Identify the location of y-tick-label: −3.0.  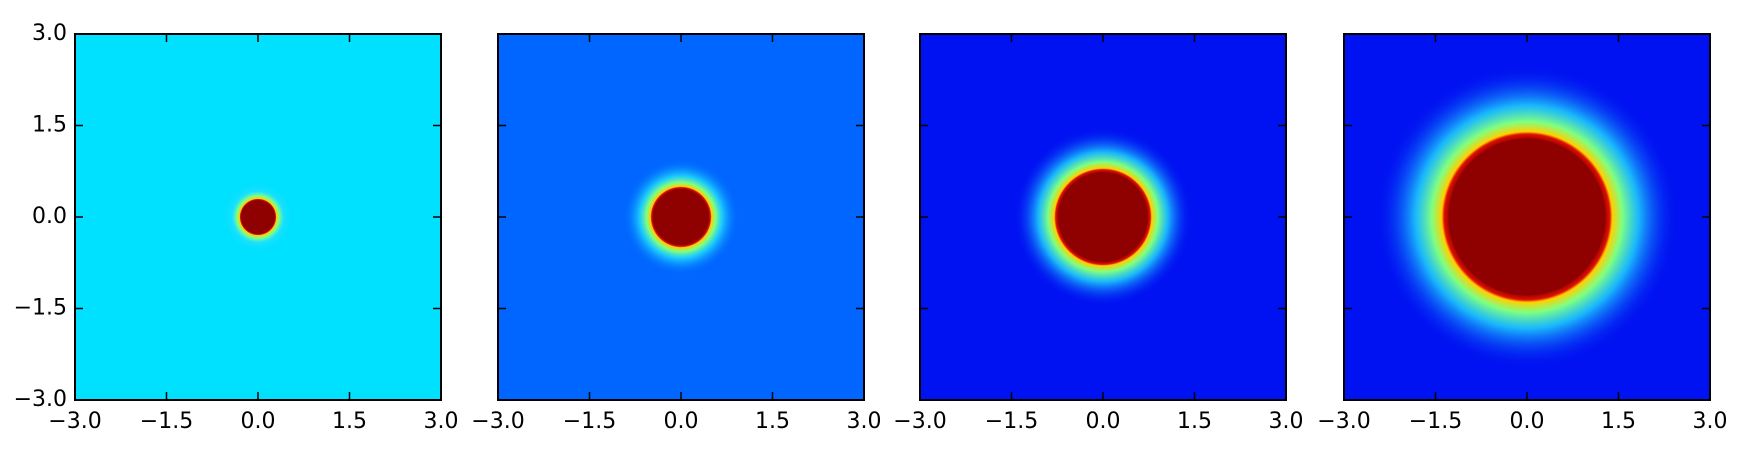
(40, 399).